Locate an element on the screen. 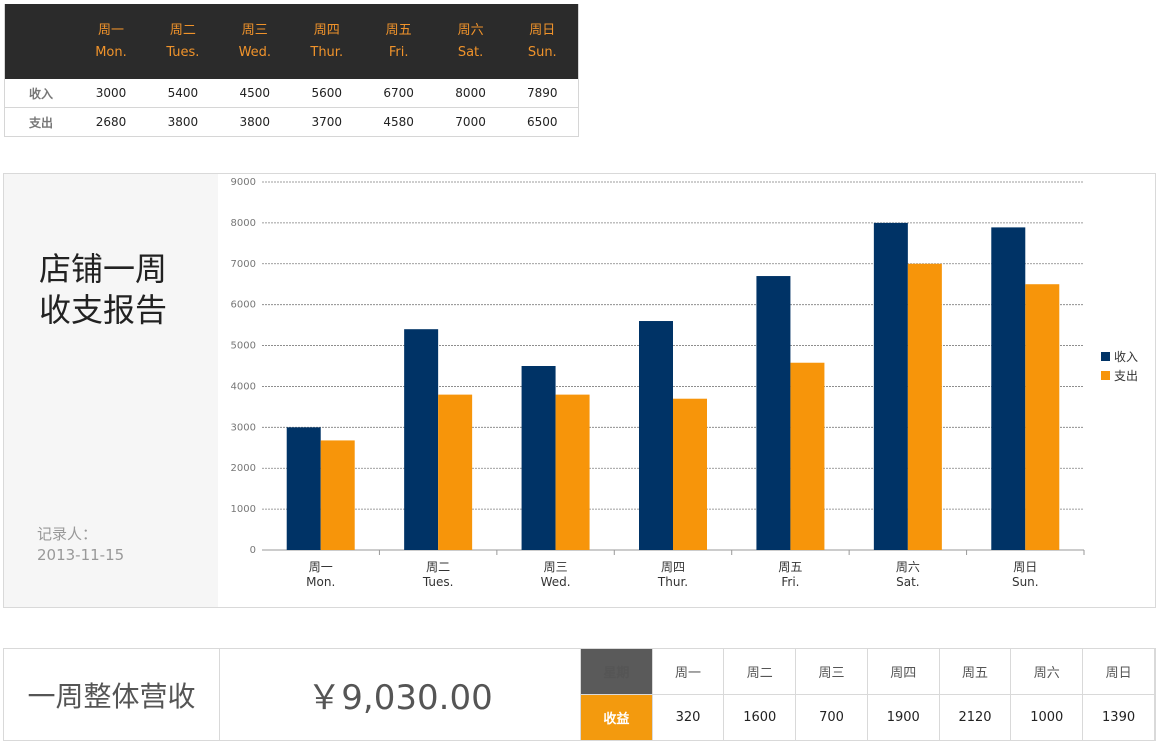  profit-cell: 1000 is located at coordinates (1047, 717).